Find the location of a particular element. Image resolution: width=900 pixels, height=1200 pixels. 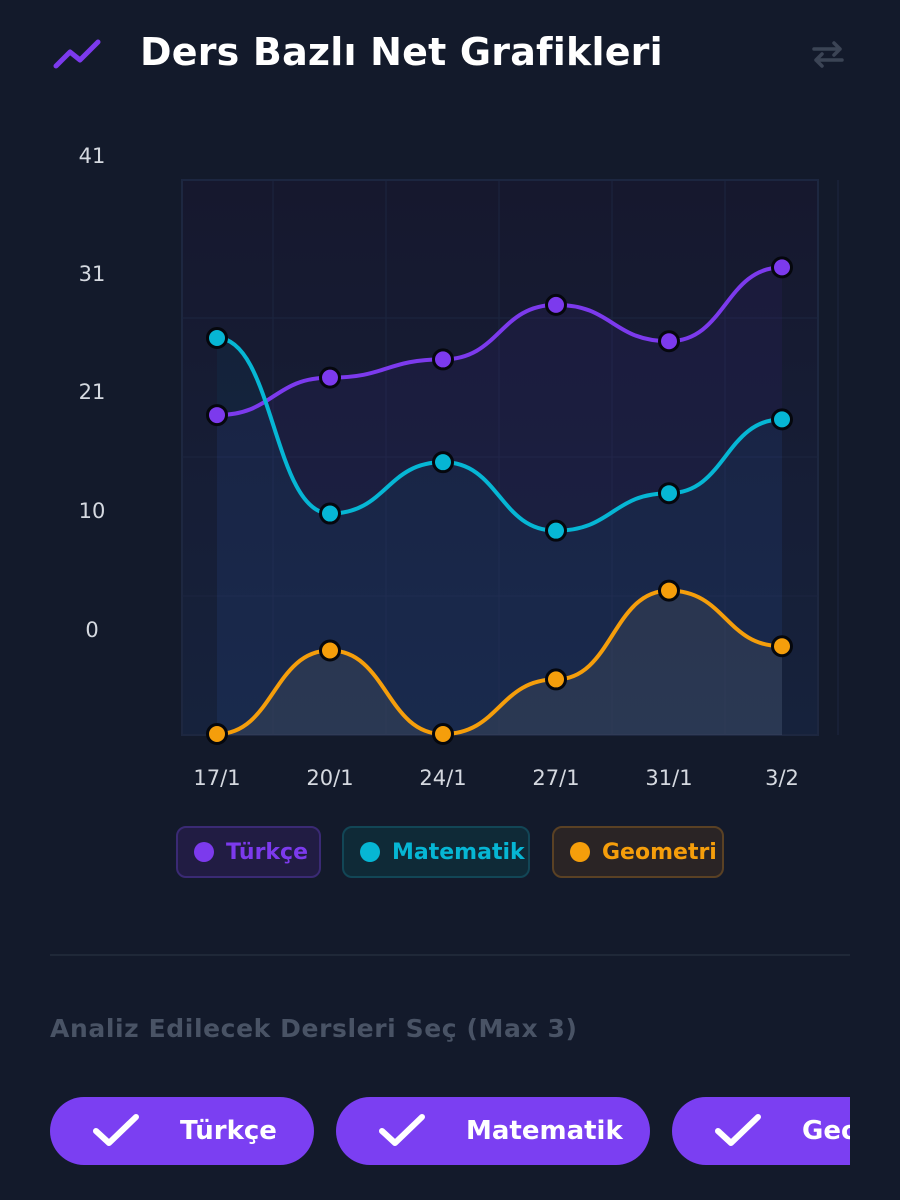

y-tick-label: 0 is located at coordinates (91, 630).